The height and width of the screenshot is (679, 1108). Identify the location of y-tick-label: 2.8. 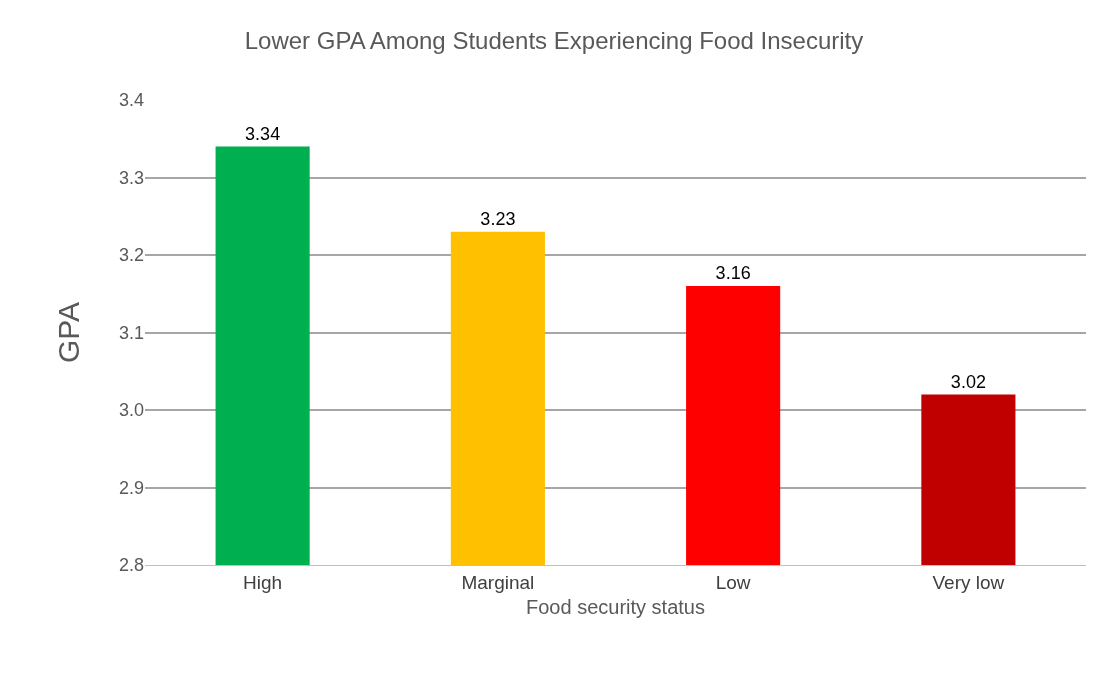
(131, 565).